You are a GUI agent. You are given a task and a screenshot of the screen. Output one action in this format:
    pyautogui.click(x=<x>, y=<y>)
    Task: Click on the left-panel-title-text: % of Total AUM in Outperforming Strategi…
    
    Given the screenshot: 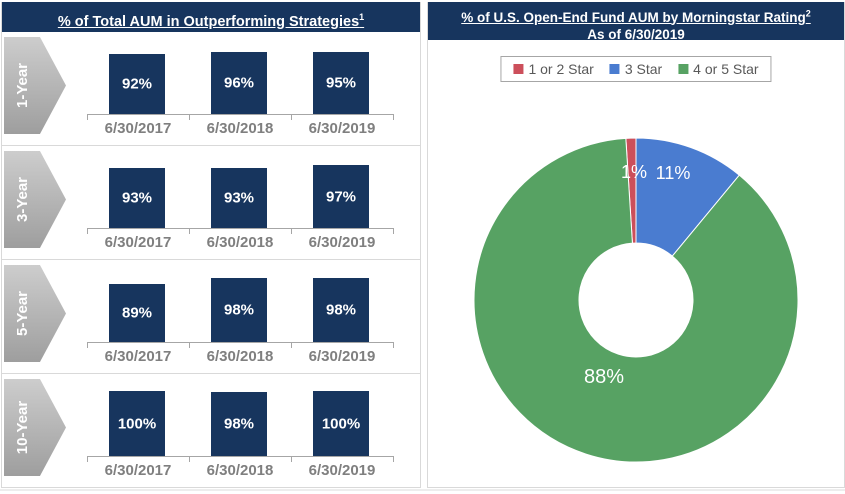 What is the action you would take?
    pyautogui.click(x=208, y=21)
    